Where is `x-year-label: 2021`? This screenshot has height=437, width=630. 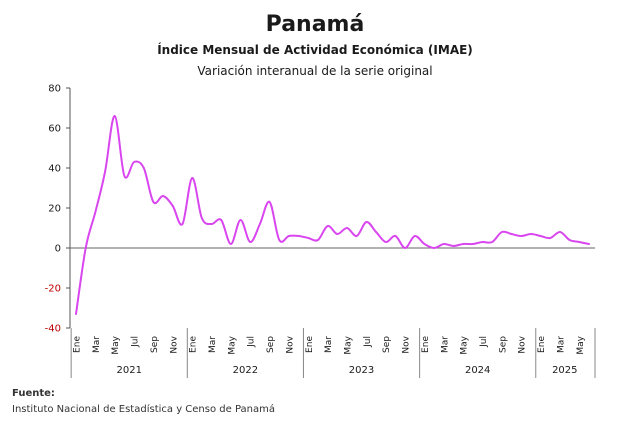 x-year-label: 2021 is located at coordinates (129, 370).